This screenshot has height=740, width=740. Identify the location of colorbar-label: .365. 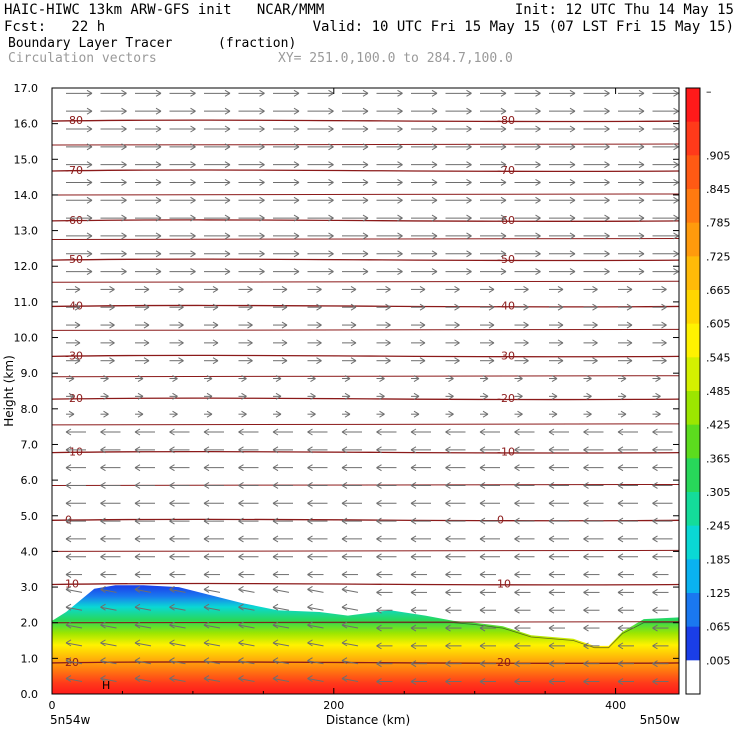
(718, 458).